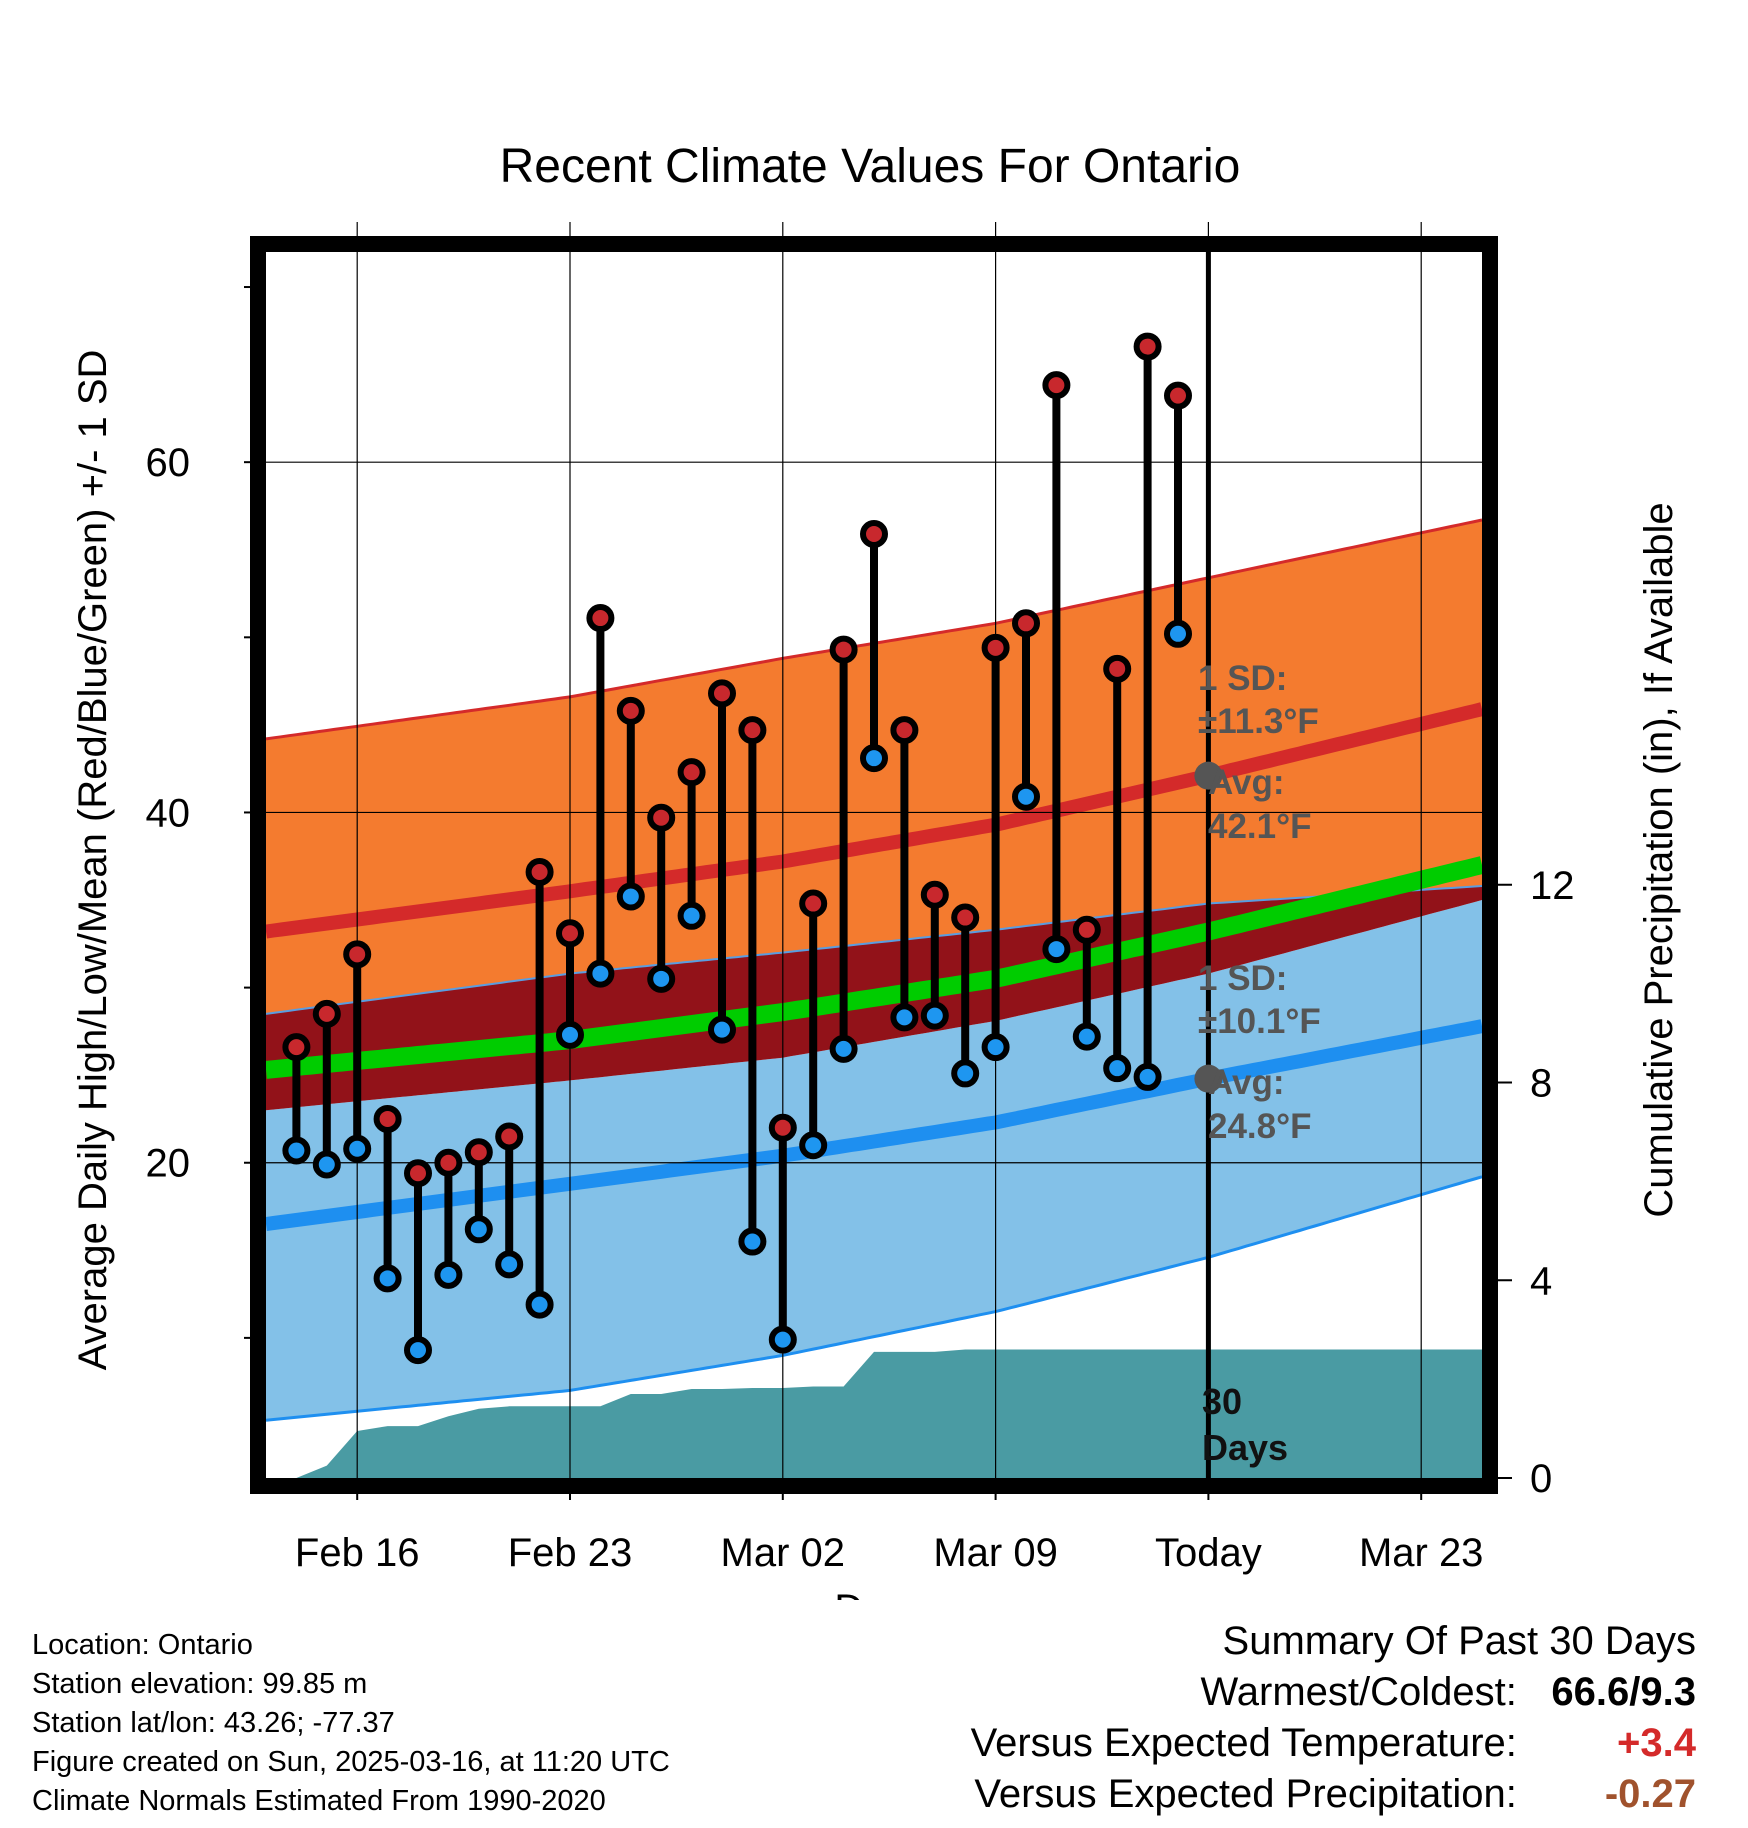  Describe the element at coordinates (874, 1125) in the screenshot. I see `low-average-line` at that location.